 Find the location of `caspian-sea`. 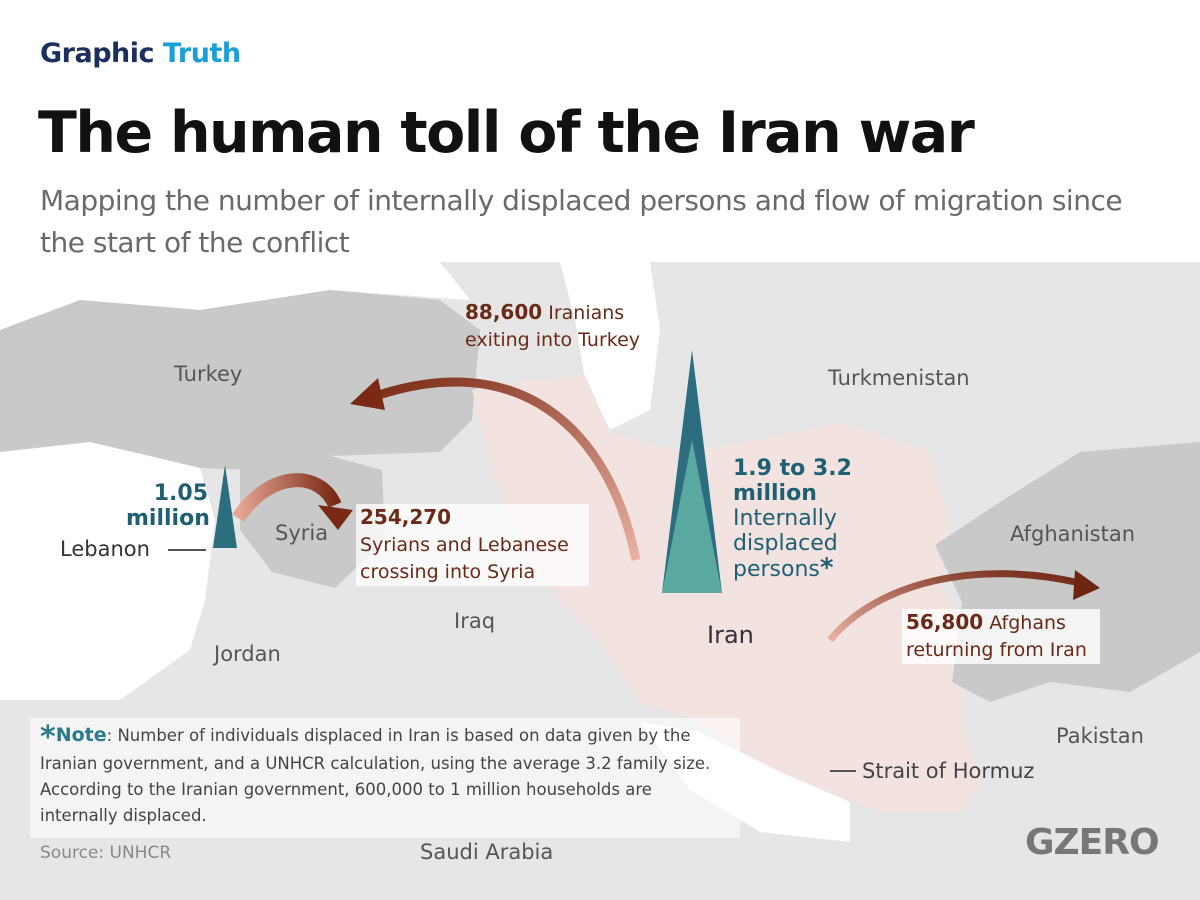

caspian-sea is located at coordinates (610, 346).